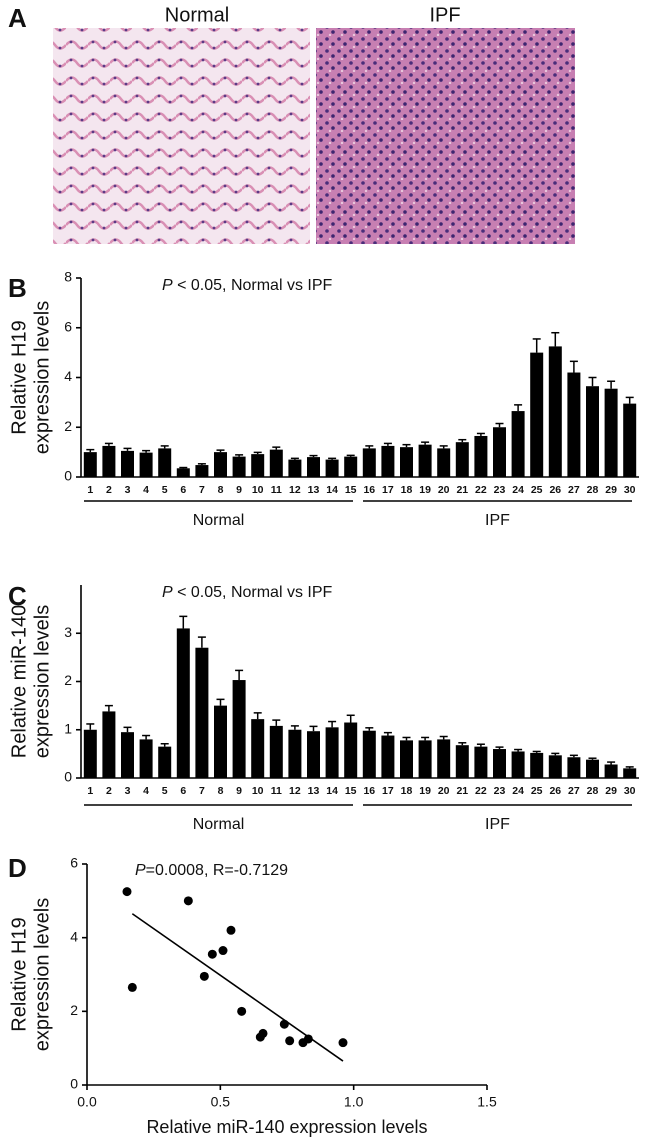 The height and width of the screenshot is (1141, 650). What do you see at coordinates (19, 681) in the screenshot?
I see `y-axis-label: Relative miR-140` at bounding box center [19, 681].